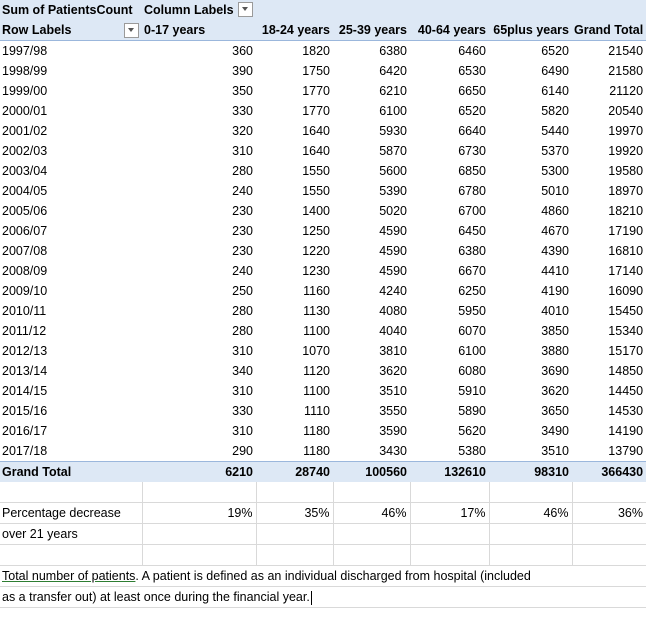 The height and width of the screenshot is (623, 646). Describe the element at coordinates (472, 431) in the screenshot. I see `value-cell: 5620` at that location.